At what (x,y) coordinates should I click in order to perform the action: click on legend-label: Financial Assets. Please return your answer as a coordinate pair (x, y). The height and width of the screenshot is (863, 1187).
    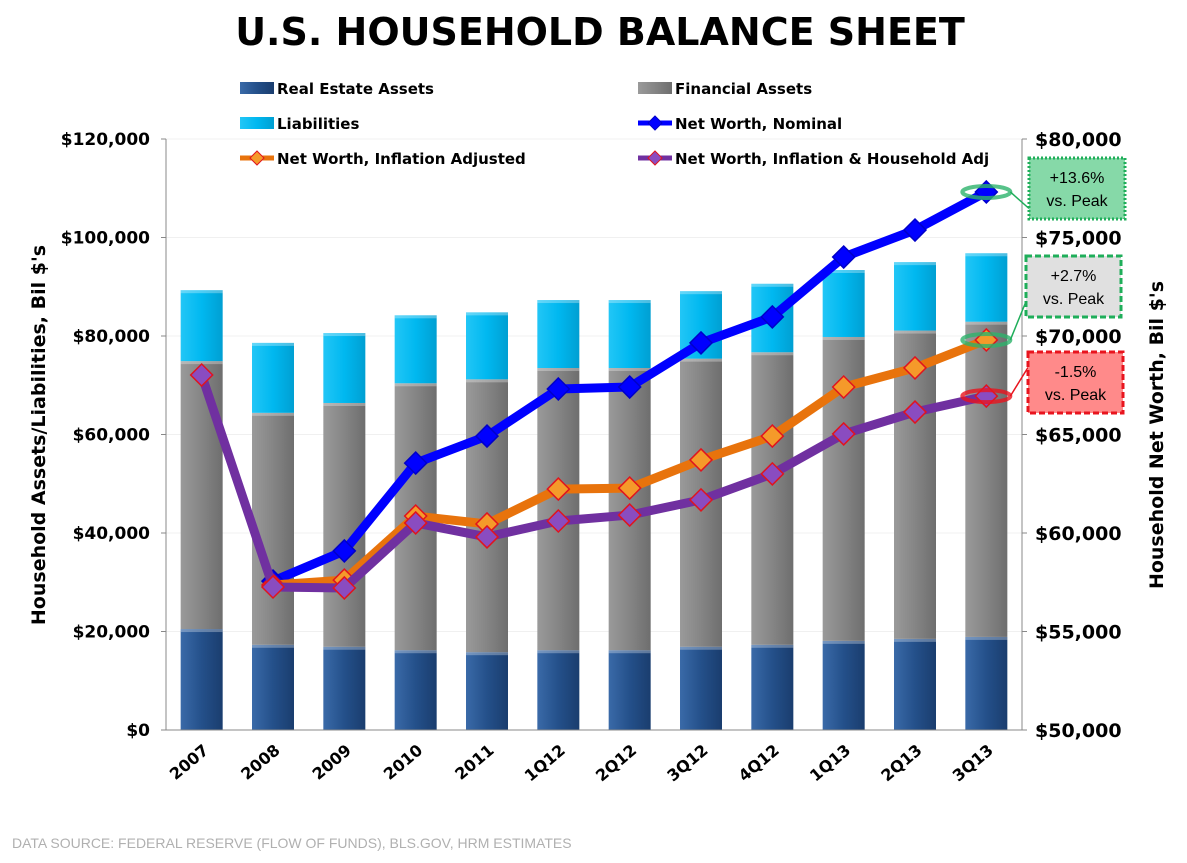
    Looking at the image, I should click on (743, 89).